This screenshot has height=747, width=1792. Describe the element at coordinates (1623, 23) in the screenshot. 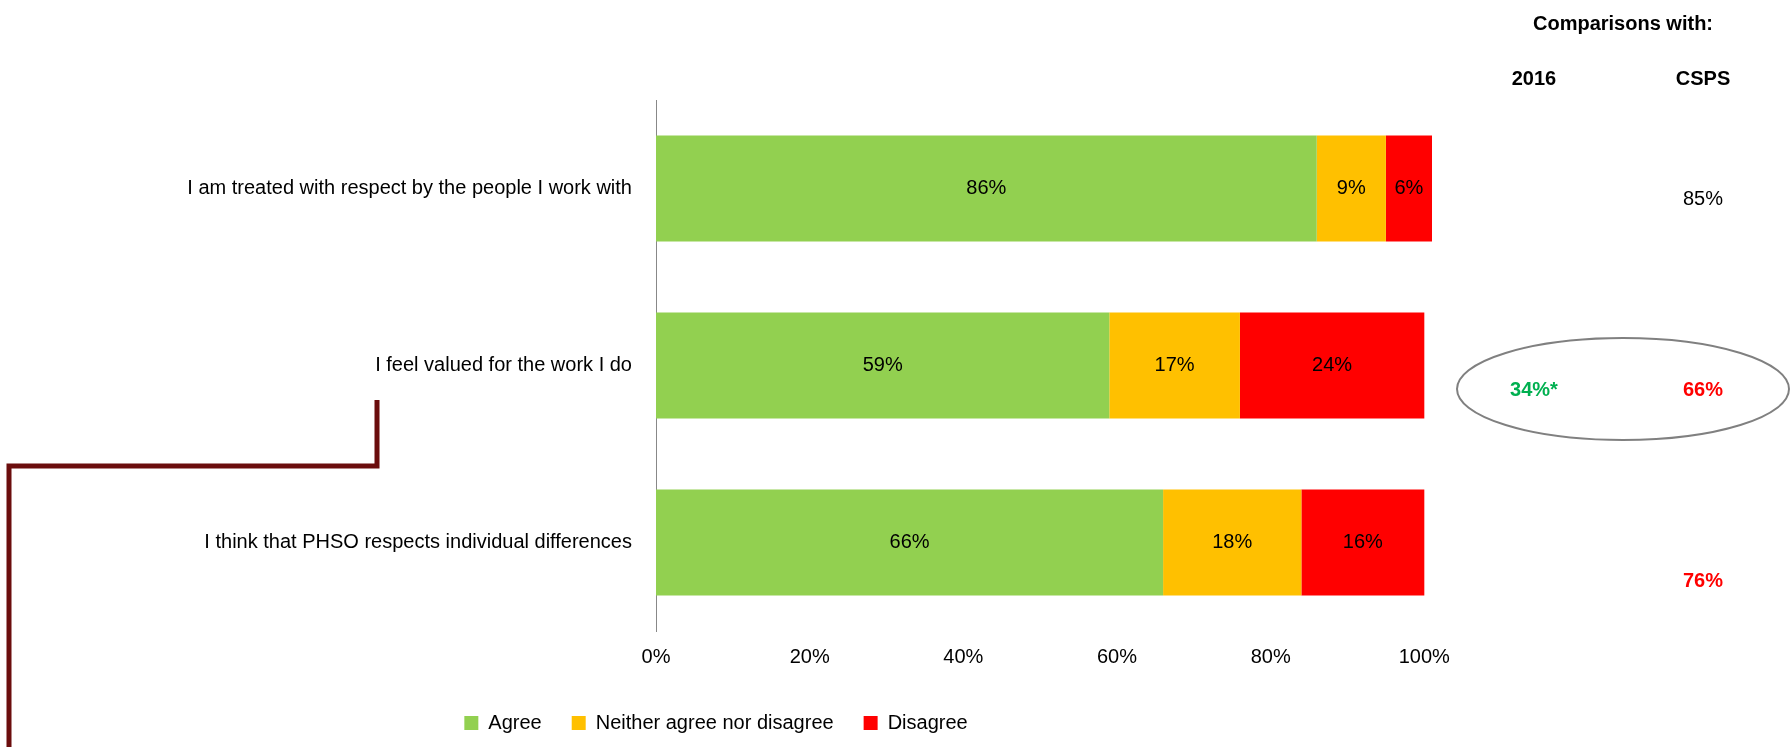

I see `text: Comparisons with:` at that location.